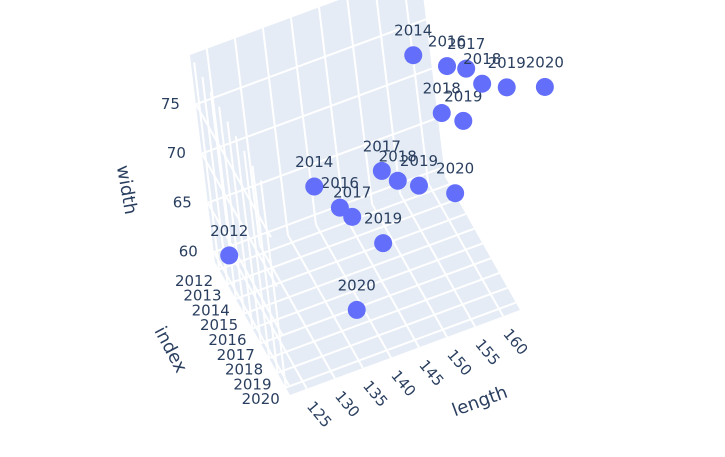 The height and width of the screenshot is (457, 725). What do you see at coordinates (515, 342) in the screenshot?
I see `x-tick-label: 160` at bounding box center [515, 342].